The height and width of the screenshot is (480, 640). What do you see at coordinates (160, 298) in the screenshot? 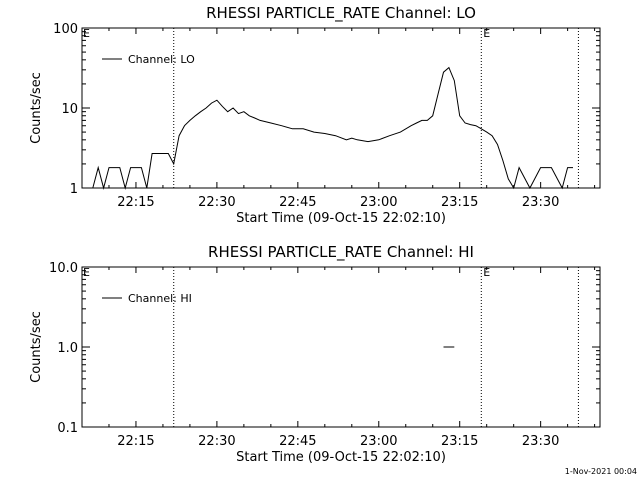
I see `legend-label: Channel: HI` at bounding box center [160, 298].